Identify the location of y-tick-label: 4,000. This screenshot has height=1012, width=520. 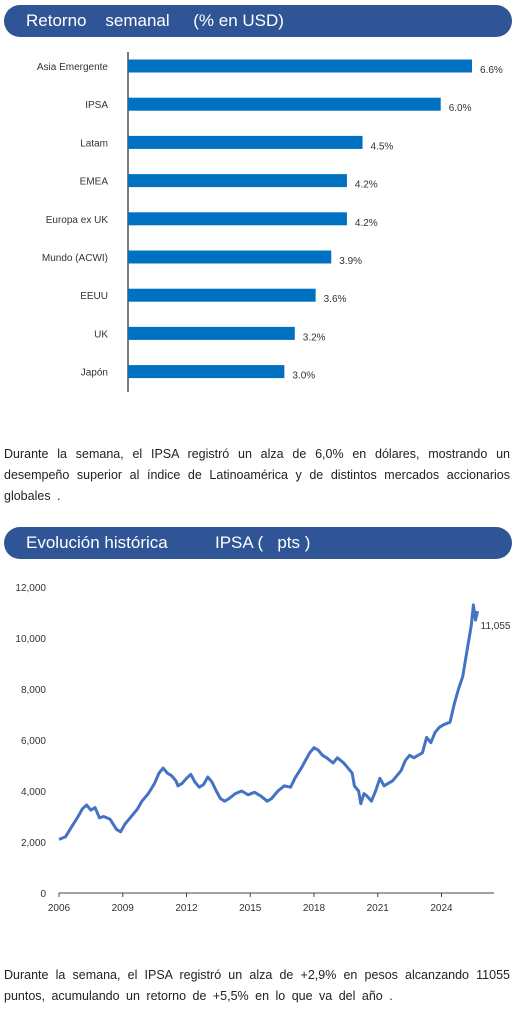
(33, 792).